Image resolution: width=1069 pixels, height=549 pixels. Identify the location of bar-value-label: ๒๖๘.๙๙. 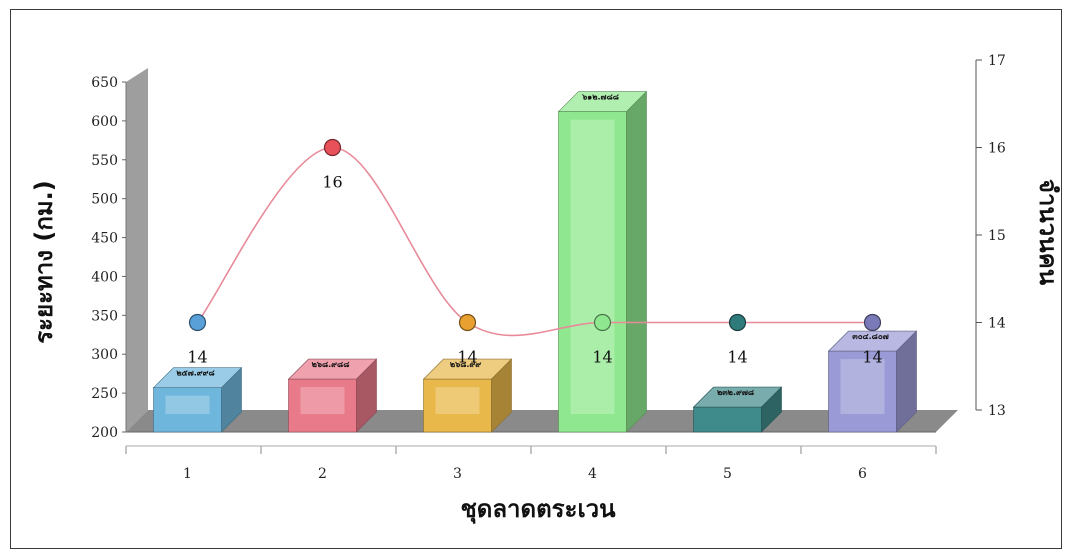
(465, 364).